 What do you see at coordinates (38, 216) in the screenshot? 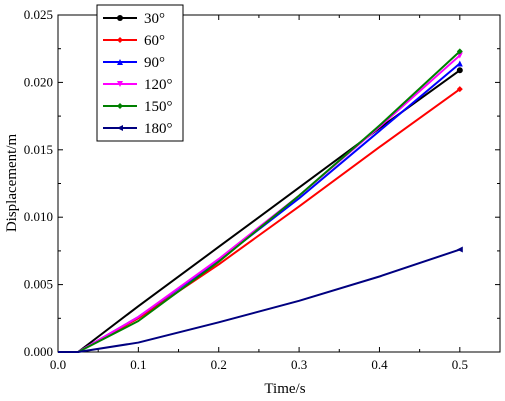
I see `y-tick-label: 0.010` at bounding box center [38, 216].